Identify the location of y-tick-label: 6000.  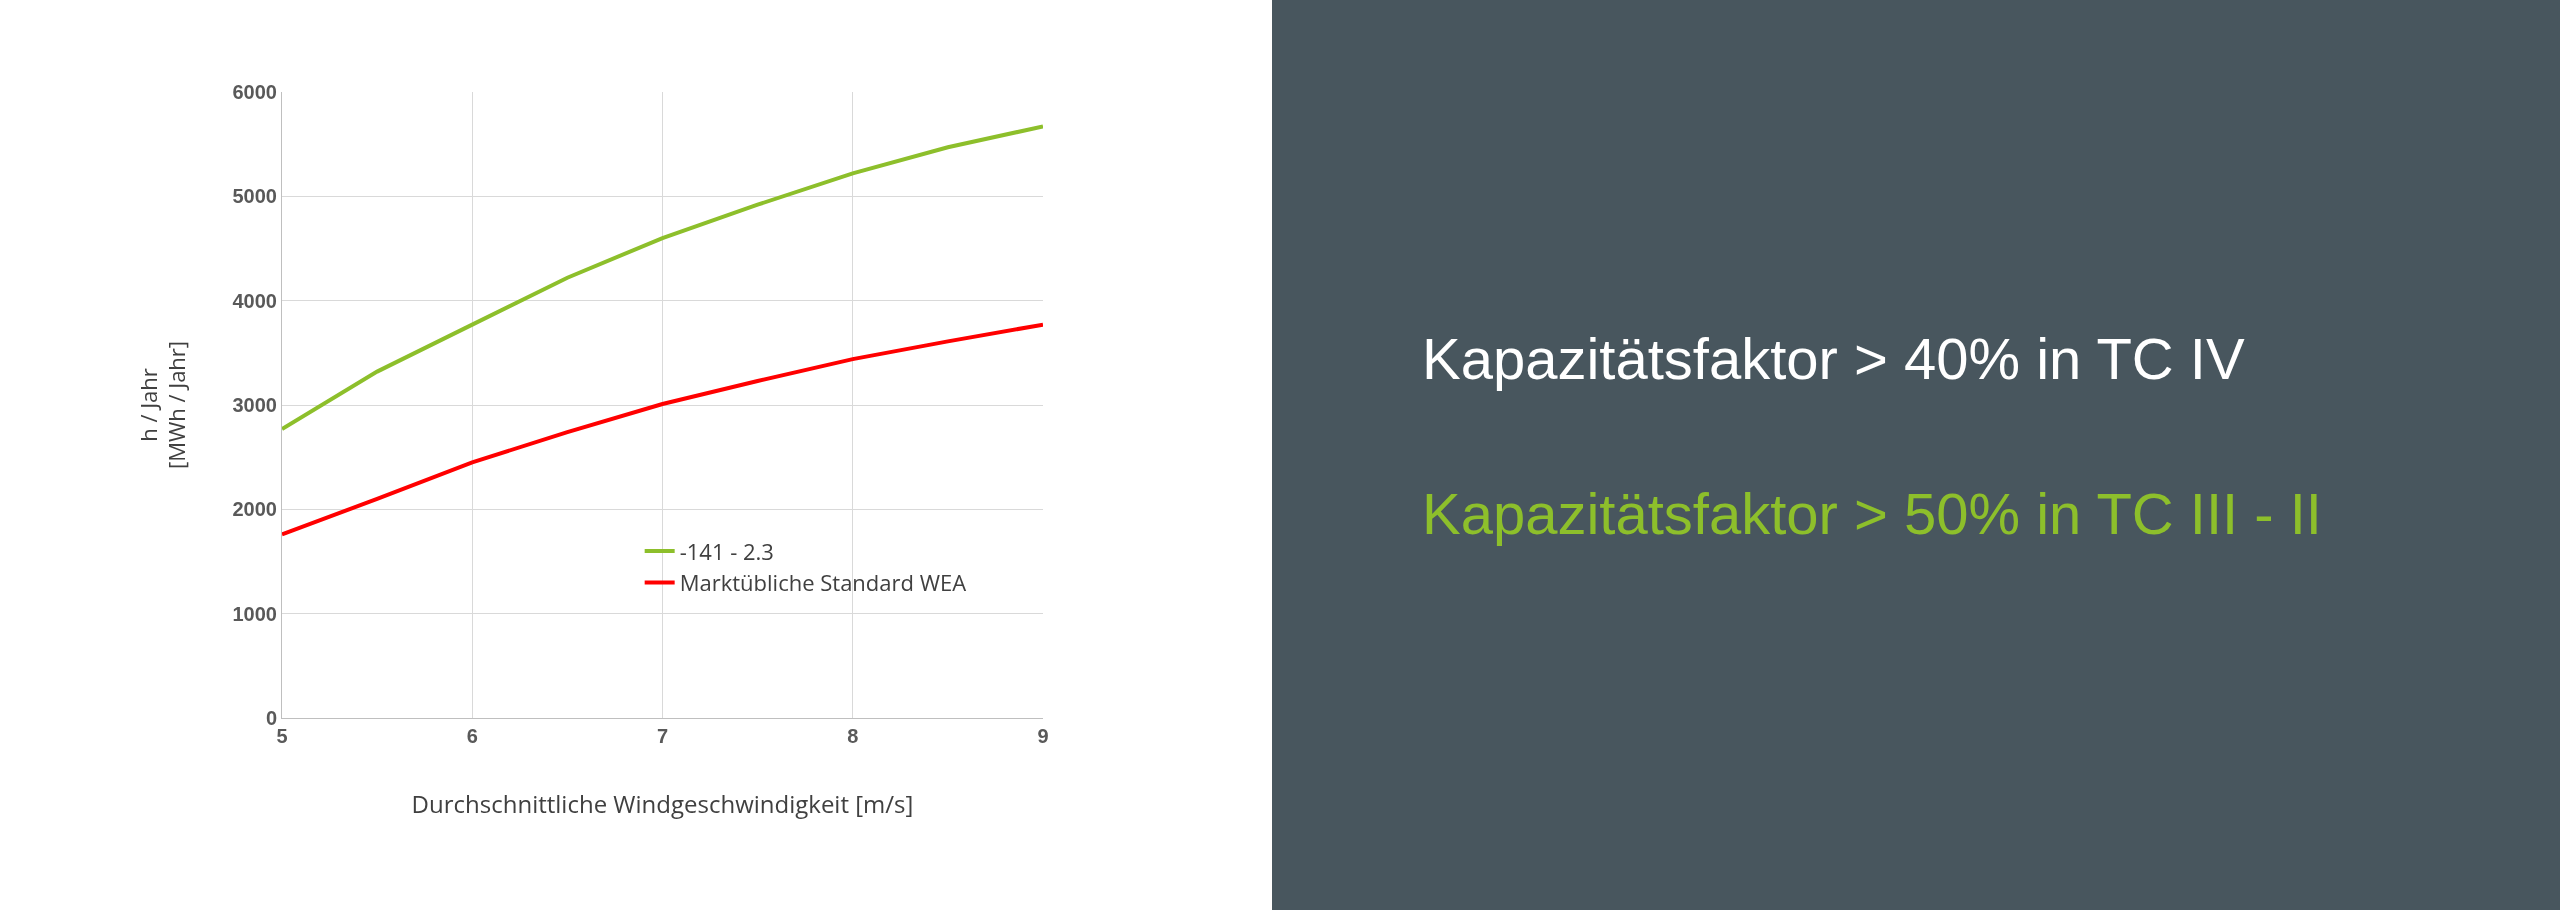
(254, 92).